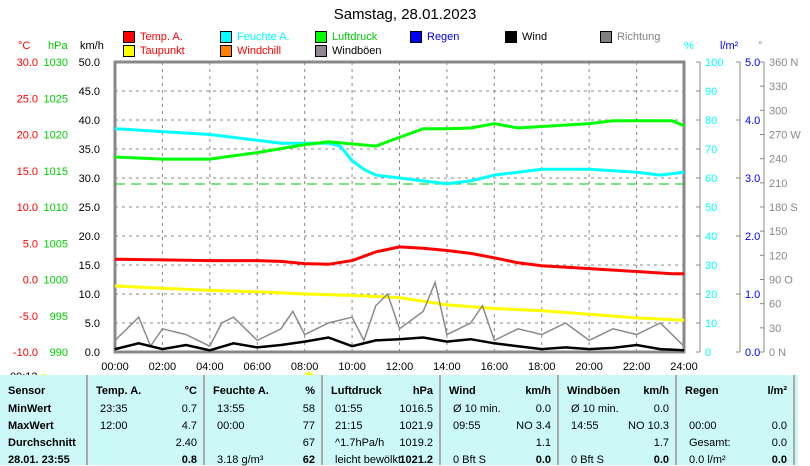  I want to click on legend-item: Wind, so click(526, 37).